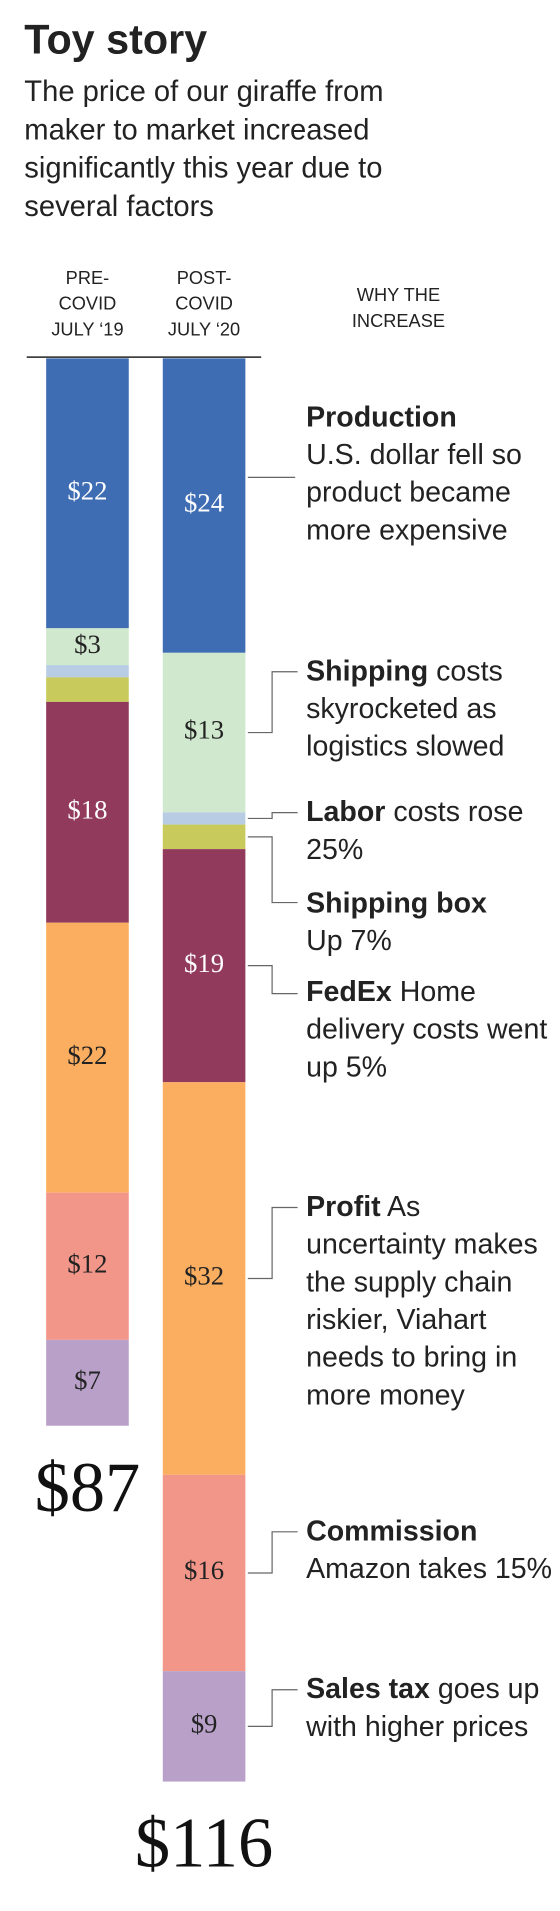  I want to click on annotation: Shipping box Up 7%, so click(430, 921).